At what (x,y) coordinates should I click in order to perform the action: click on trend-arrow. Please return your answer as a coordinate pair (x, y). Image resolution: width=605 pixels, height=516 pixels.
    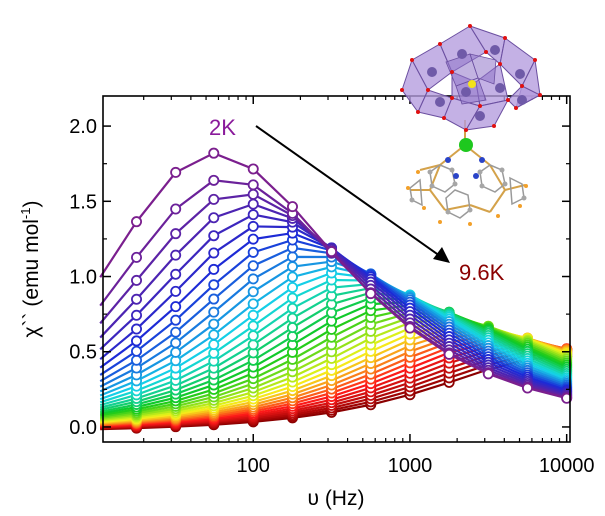
    Looking at the image, I should click on (348, 191).